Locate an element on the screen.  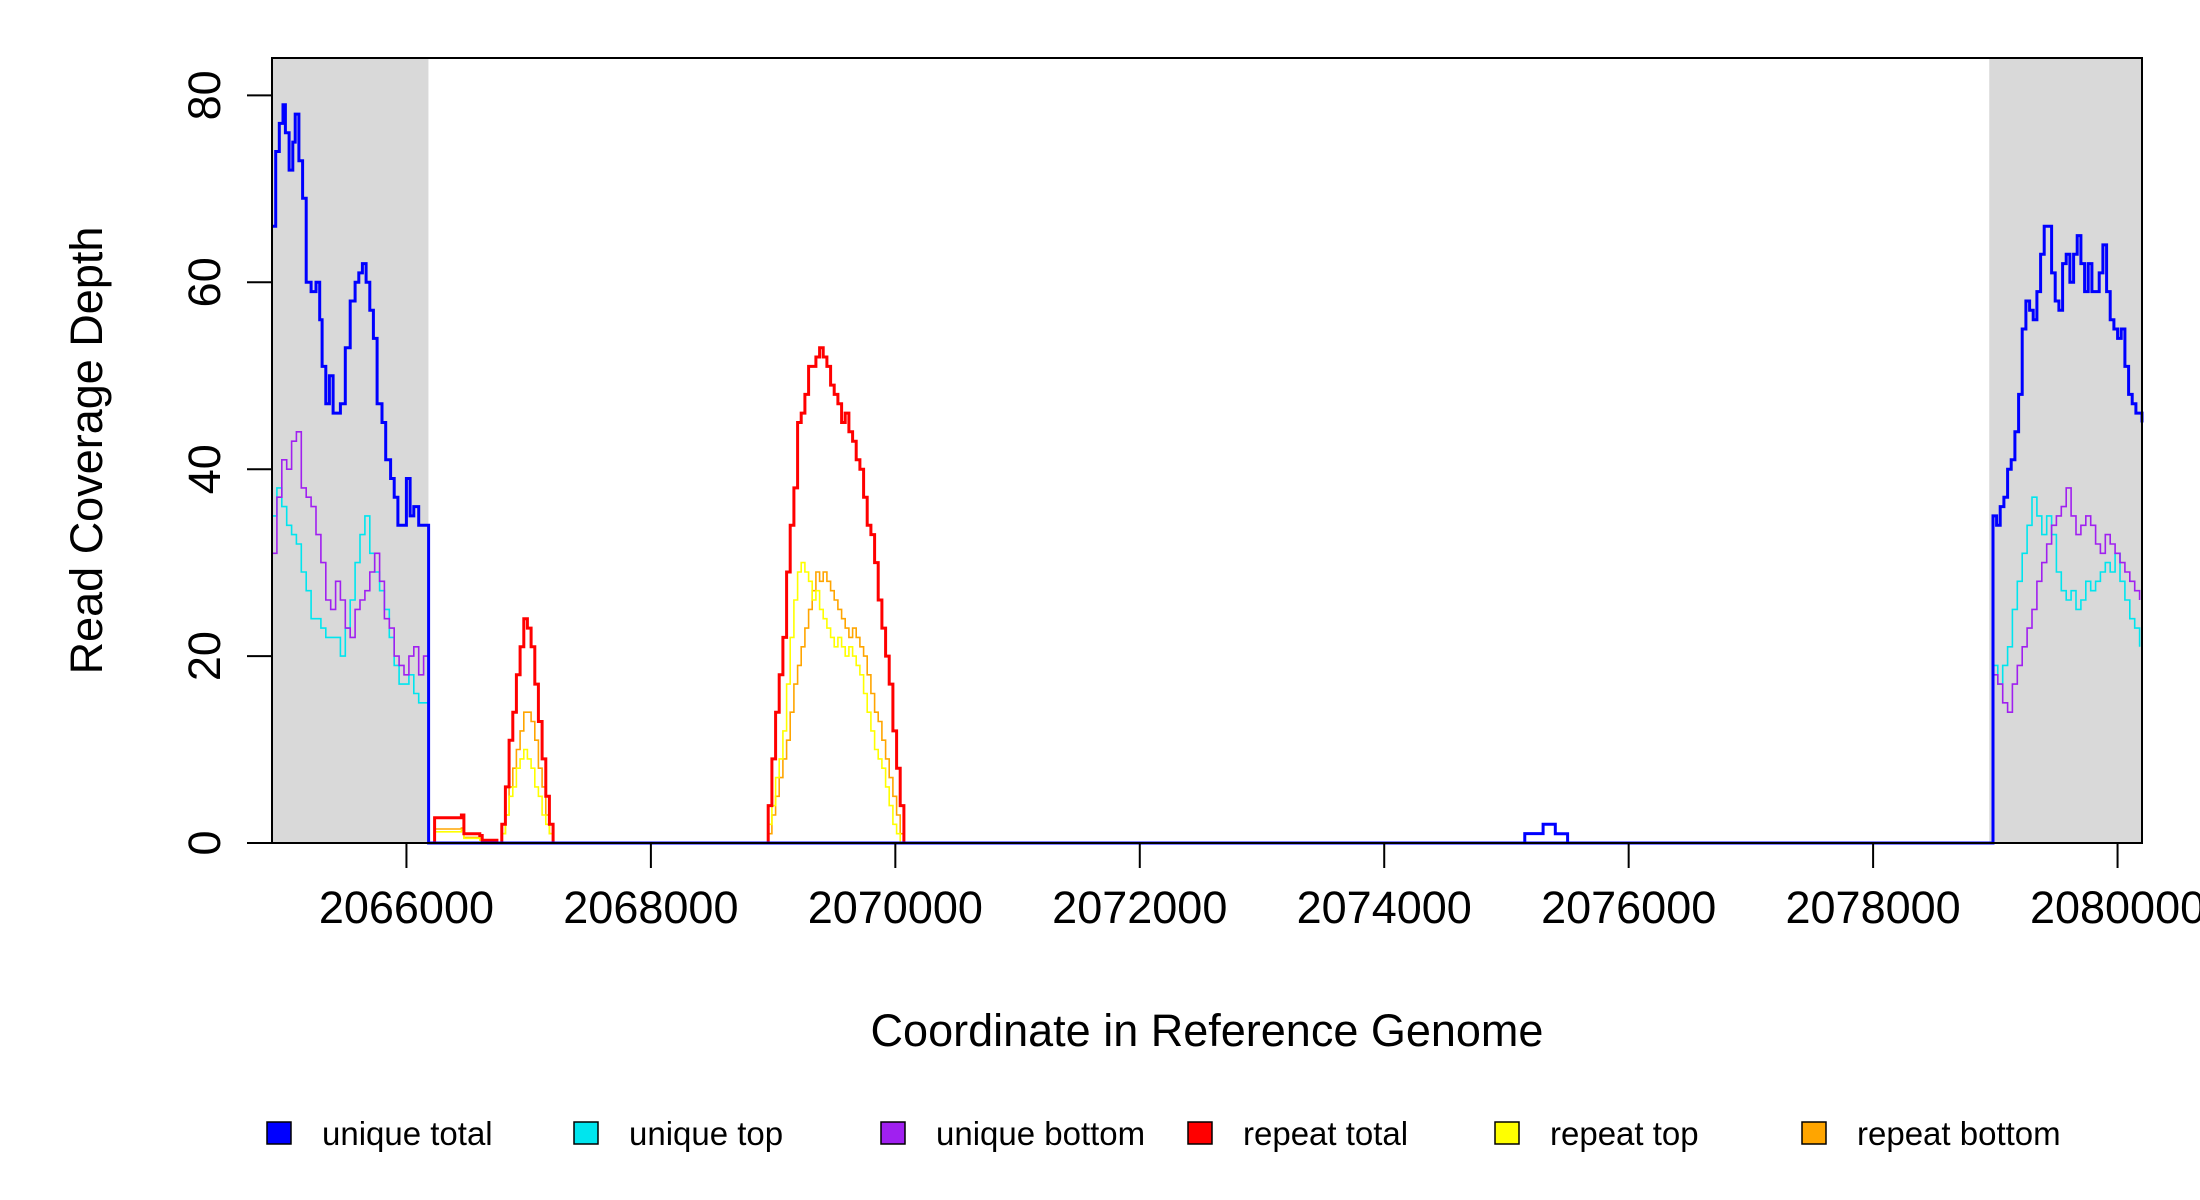
y-axis: 0 20 40 60 80 is located at coordinates (225, 463).